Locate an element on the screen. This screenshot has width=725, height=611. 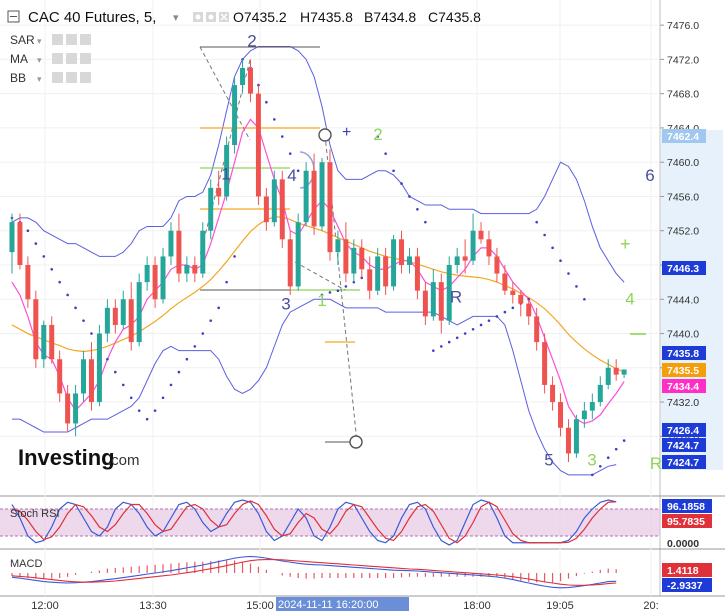
macd-tag: -2.9337 is located at coordinates (685, 586).